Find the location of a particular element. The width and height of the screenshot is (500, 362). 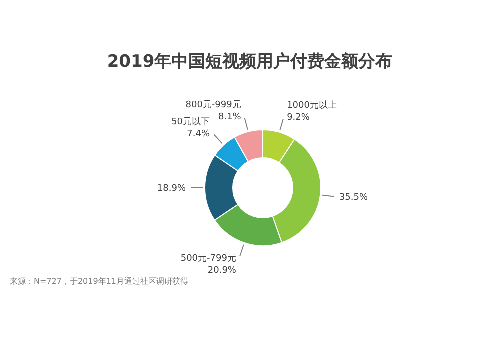

slice-label: 1000元以上 is located at coordinates (312, 106).